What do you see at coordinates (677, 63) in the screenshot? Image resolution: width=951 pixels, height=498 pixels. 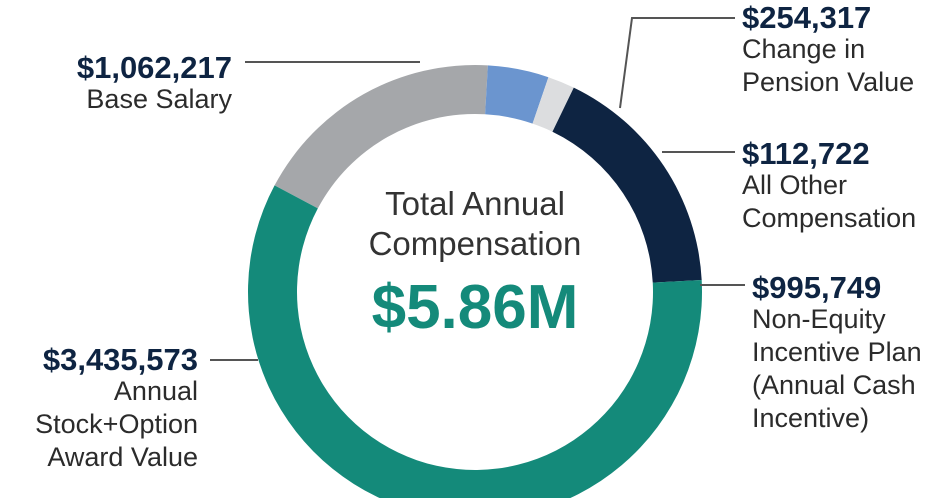 I see `leader-line-pension` at bounding box center [677, 63].